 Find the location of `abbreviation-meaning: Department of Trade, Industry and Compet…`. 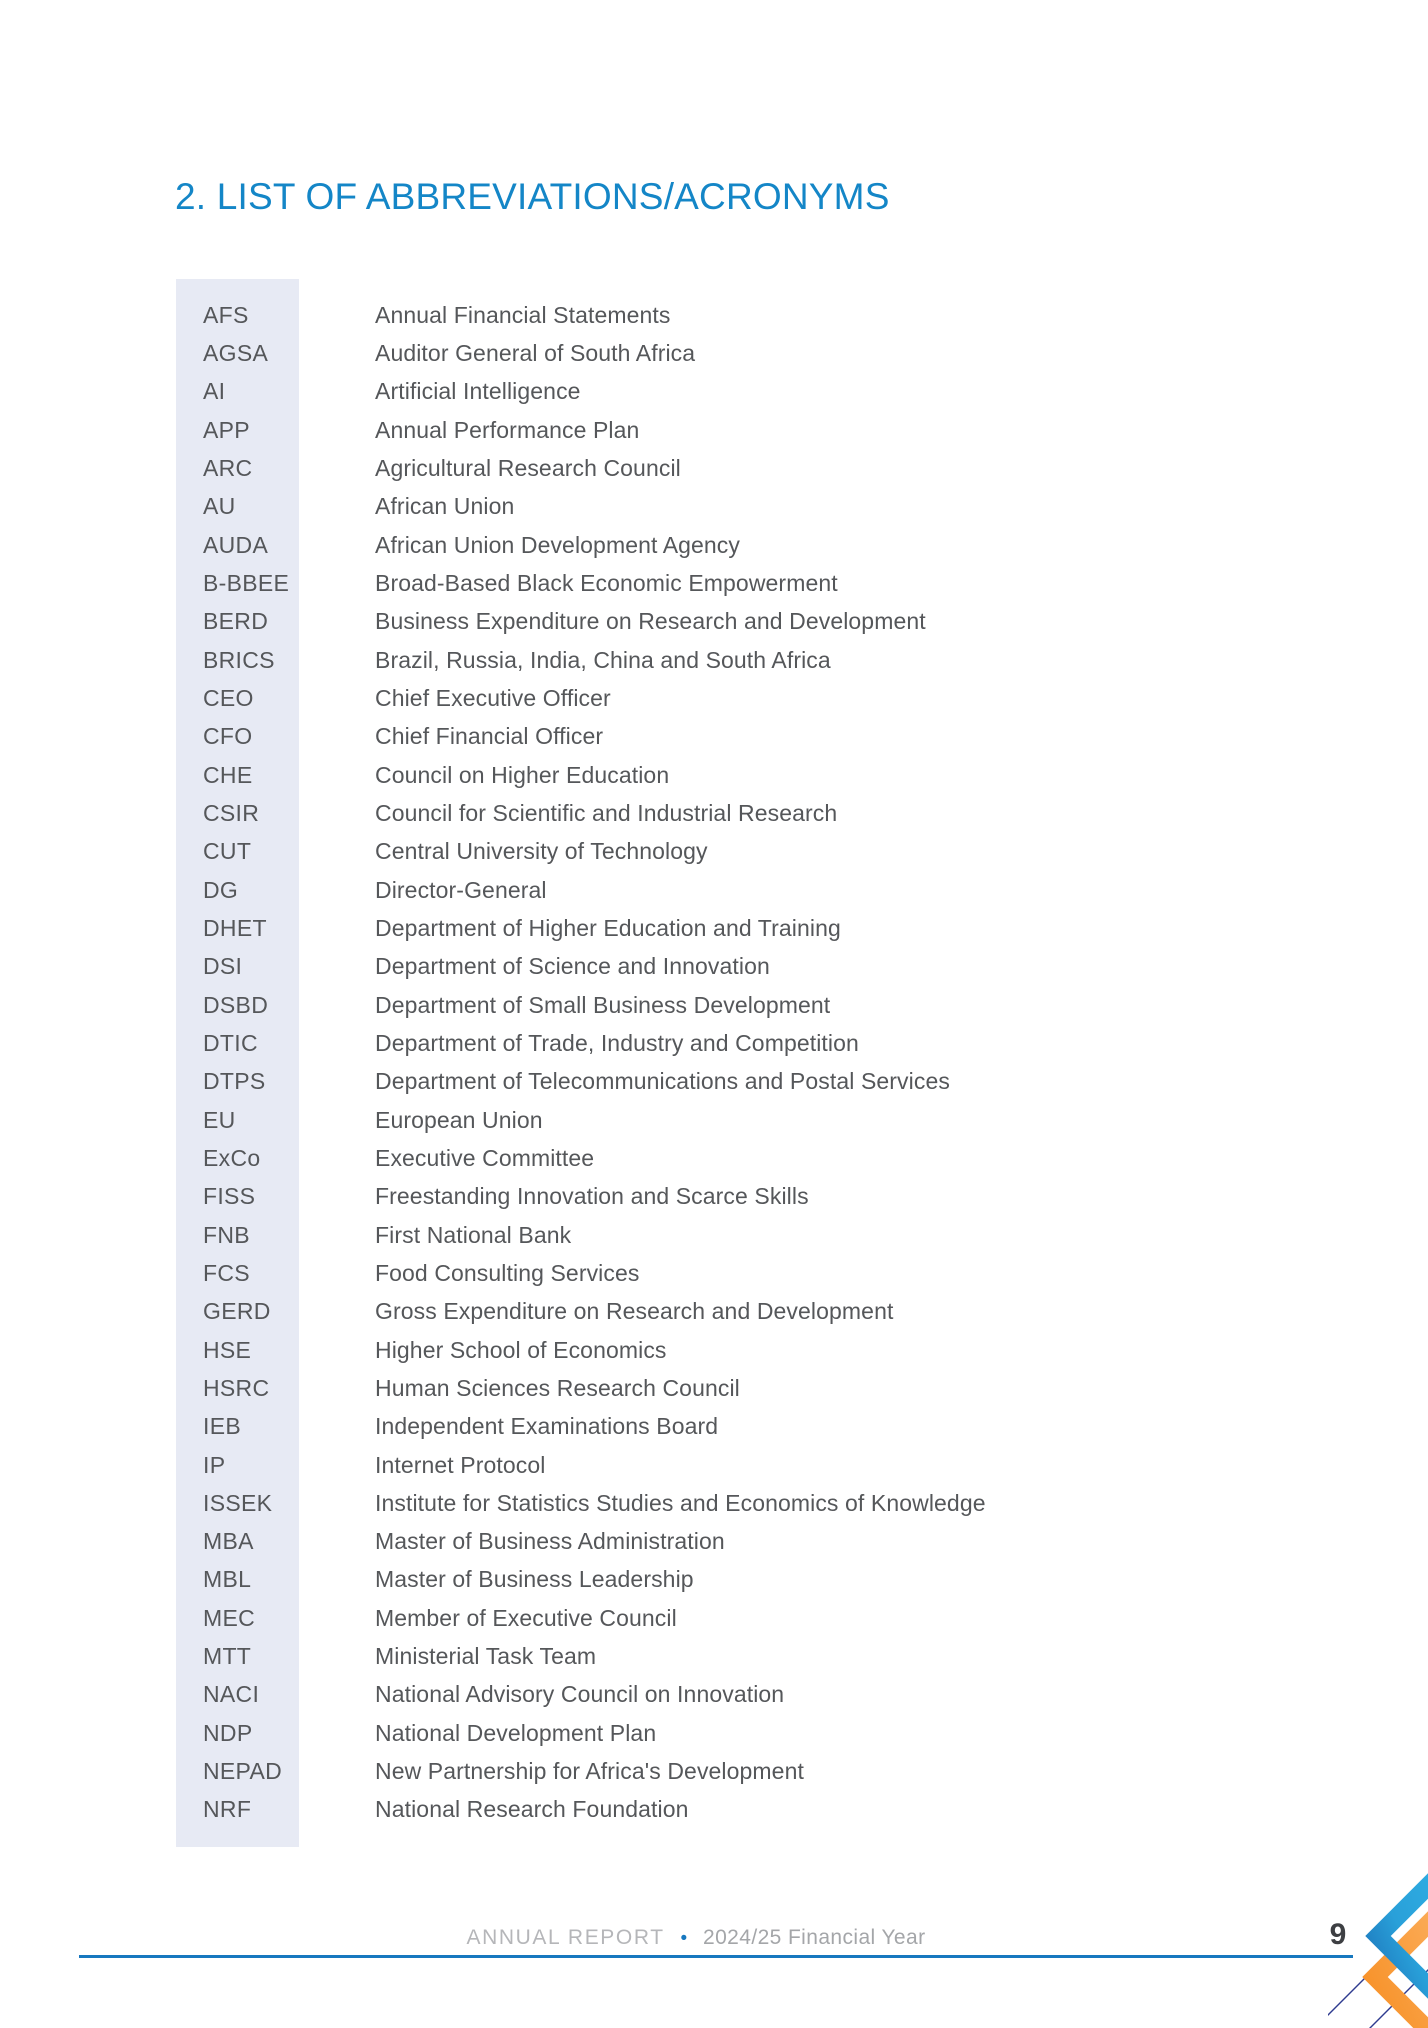

abbreviation-meaning: Department of Trade, Industry and Compet… is located at coordinates (617, 1042).